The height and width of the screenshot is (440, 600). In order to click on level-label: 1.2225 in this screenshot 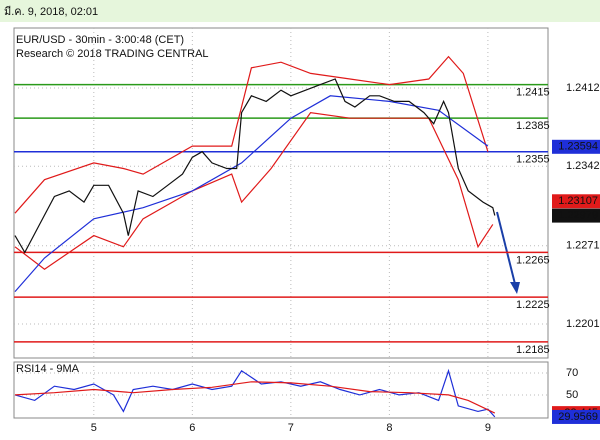, I will do `click(533, 305)`.